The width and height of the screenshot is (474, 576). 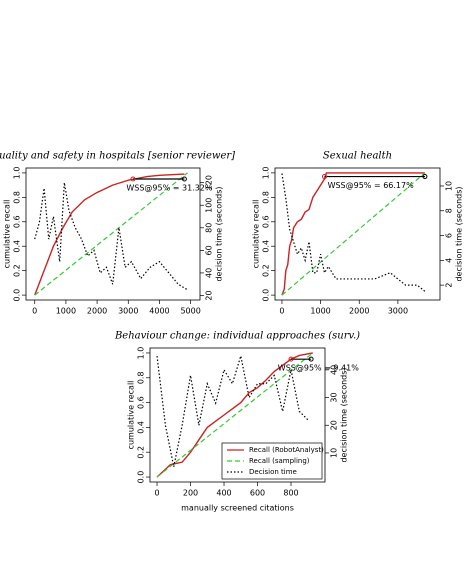 What do you see at coordinates (169, 188) in the screenshot?
I see `wss-annotation: WSS@95% = 31.32%` at bounding box center [169, 188].